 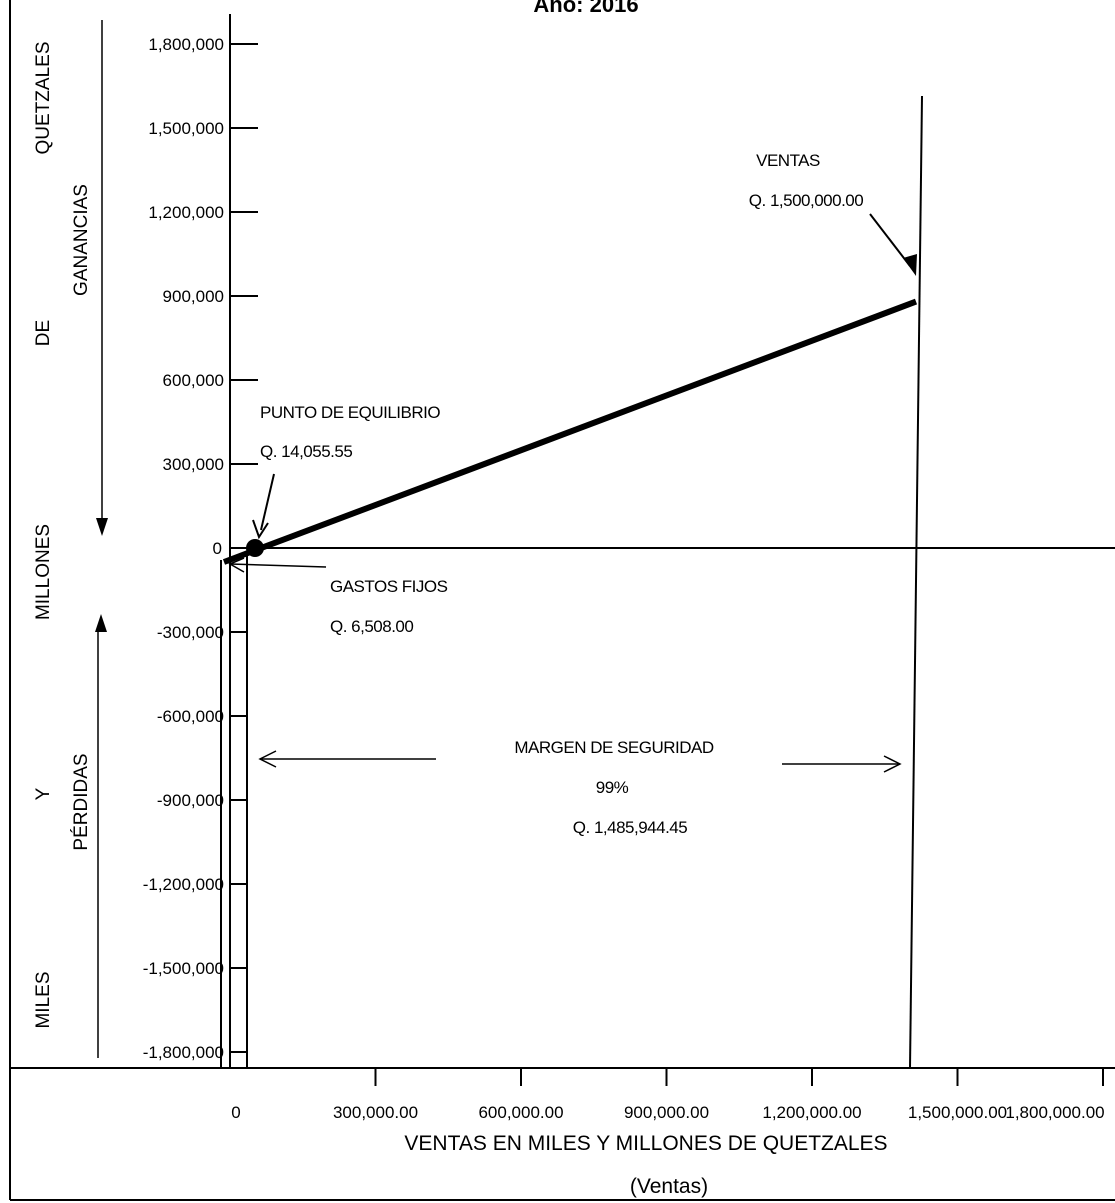 What do you see at coordinates (193, 464) in the screenshot?
I see `y-tick-label: 300,000` at bounding box center [193, 464].